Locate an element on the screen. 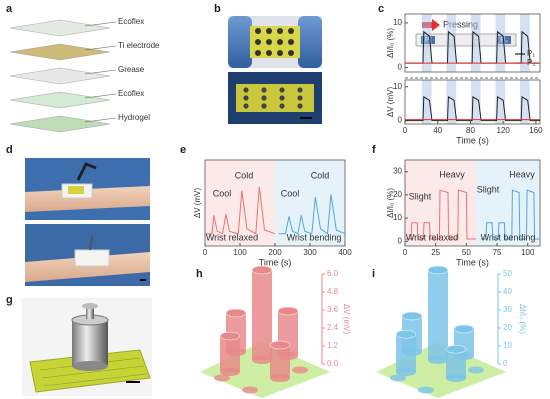  z-tick-label: 30 is located at coordinates (507, 309).